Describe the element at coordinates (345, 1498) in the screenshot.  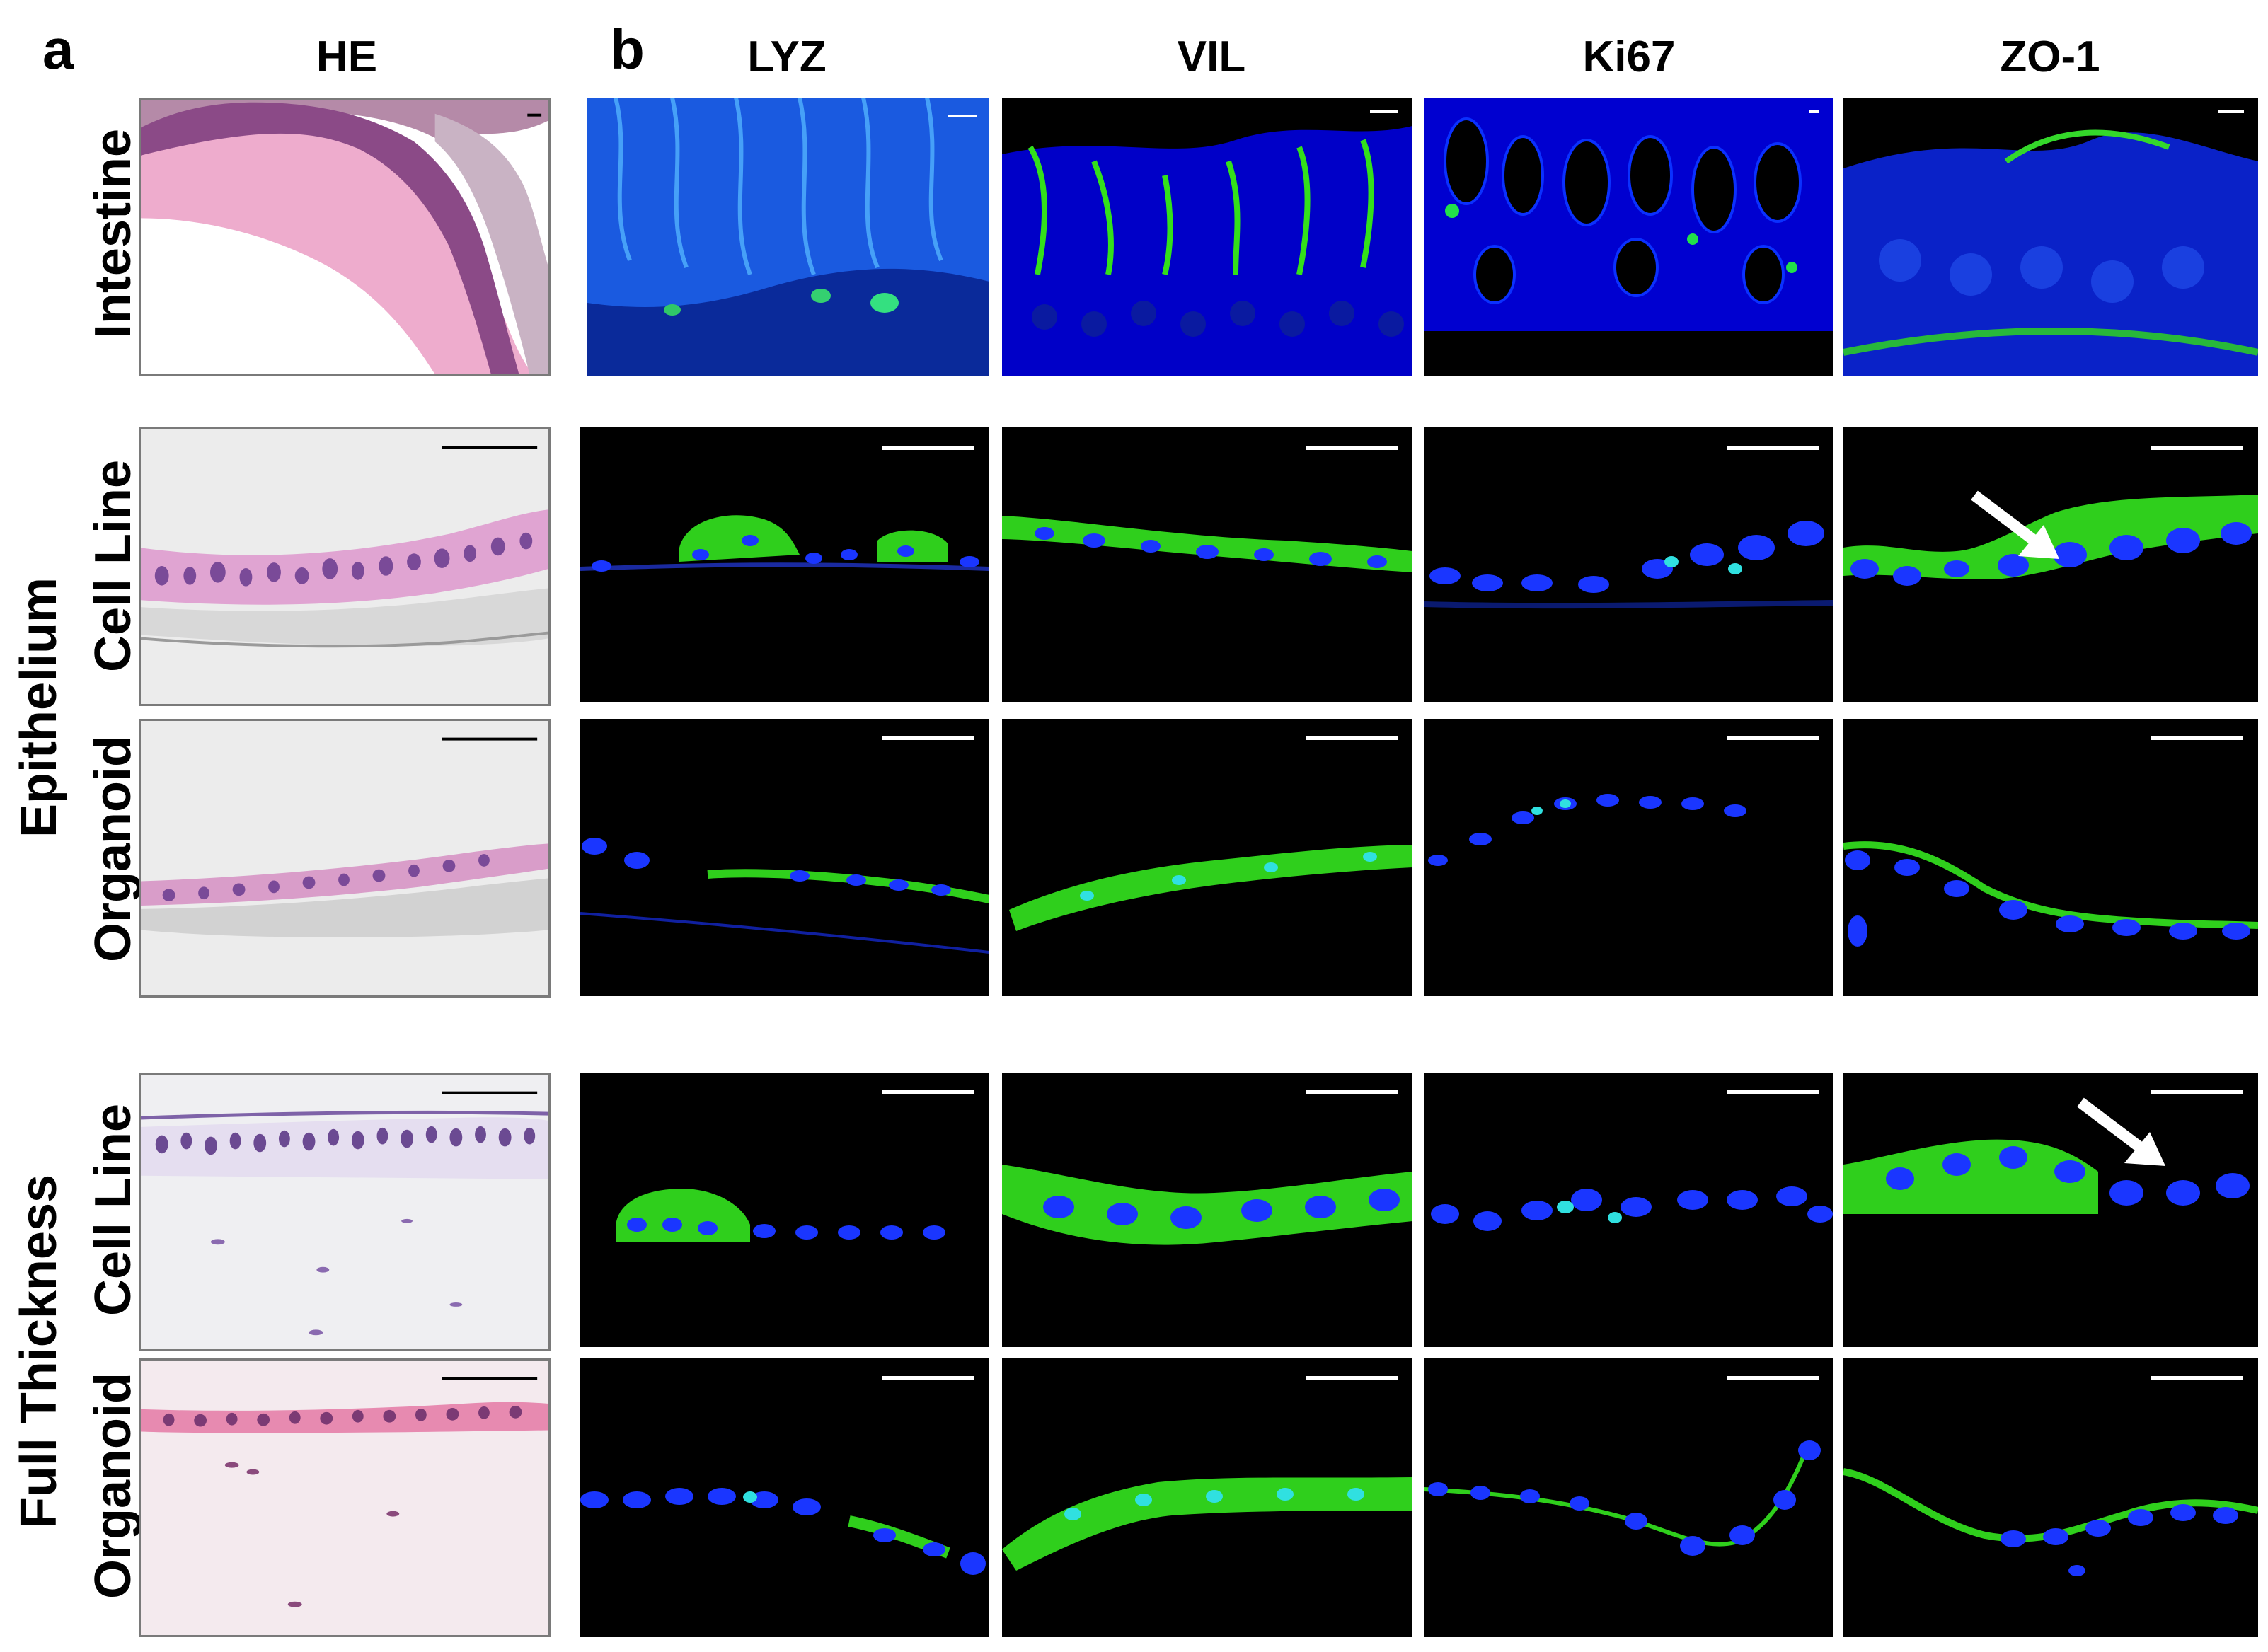
I see `he-full-thickness-organoid-image` at that location.